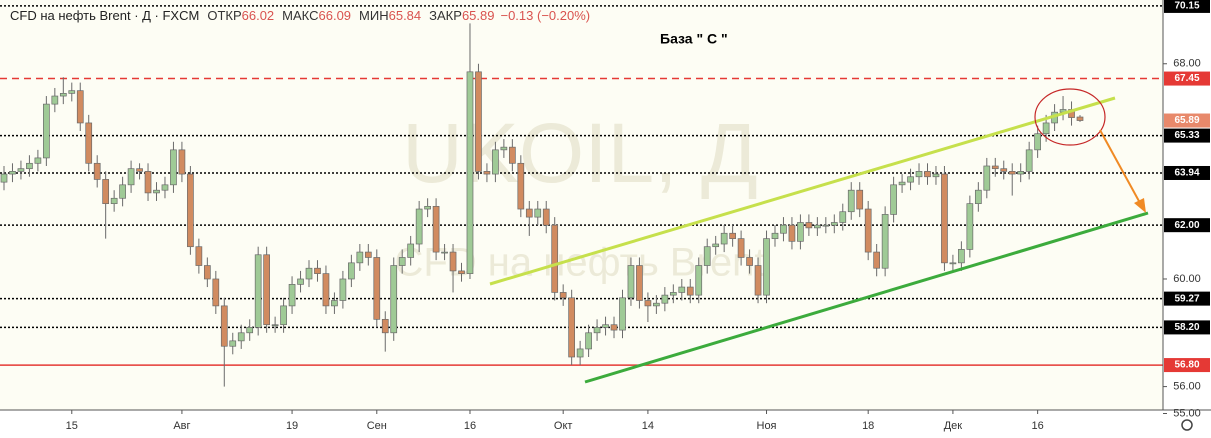 The height and width of the screenshot is (438, 1211). Describe the element at coordinates (1186, 78) in the screenshot. I see `level-label: 67.45` at that location.